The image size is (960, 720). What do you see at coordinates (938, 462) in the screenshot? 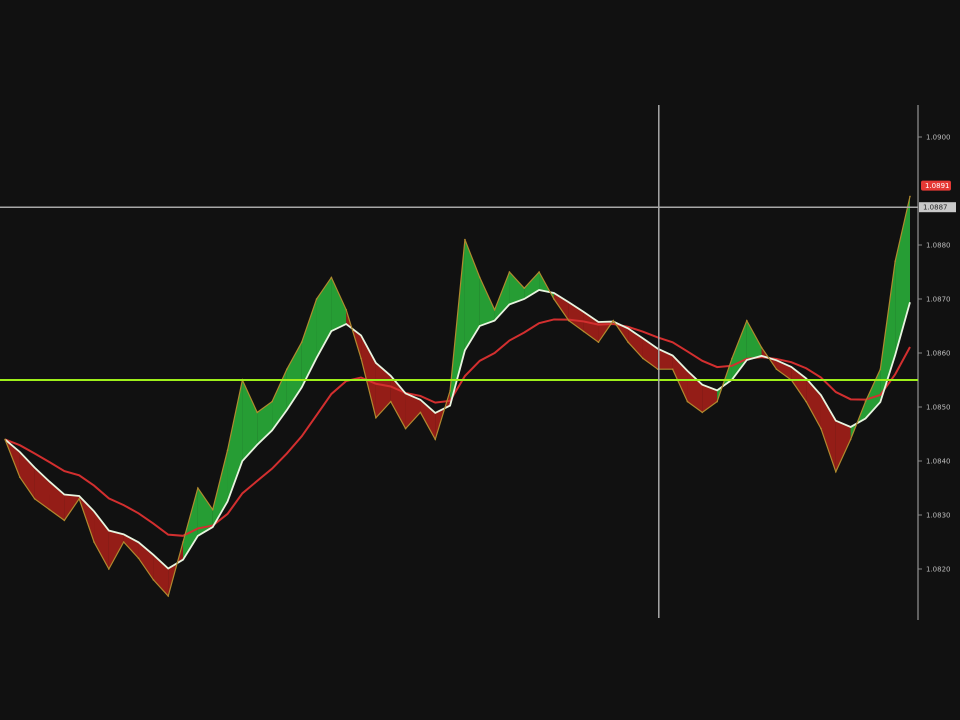
I see `y-tick-label: 1.0840` at bounding box center [938, 462].